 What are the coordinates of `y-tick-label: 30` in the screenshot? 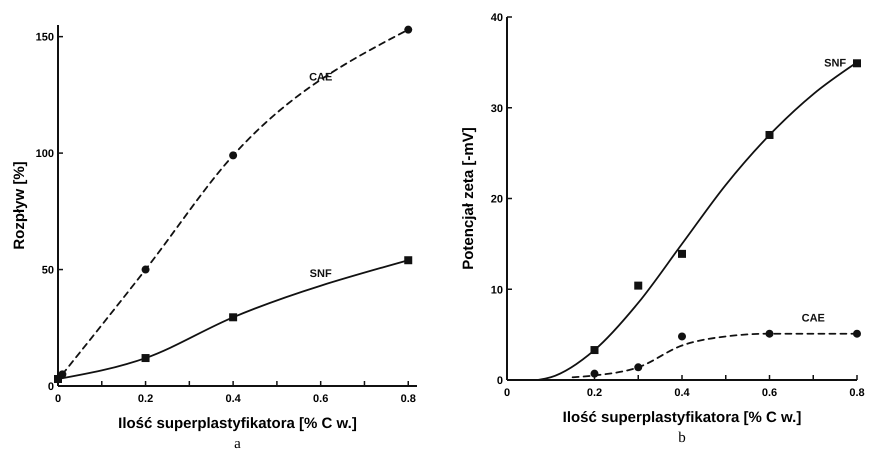 It's located at (496, 108).